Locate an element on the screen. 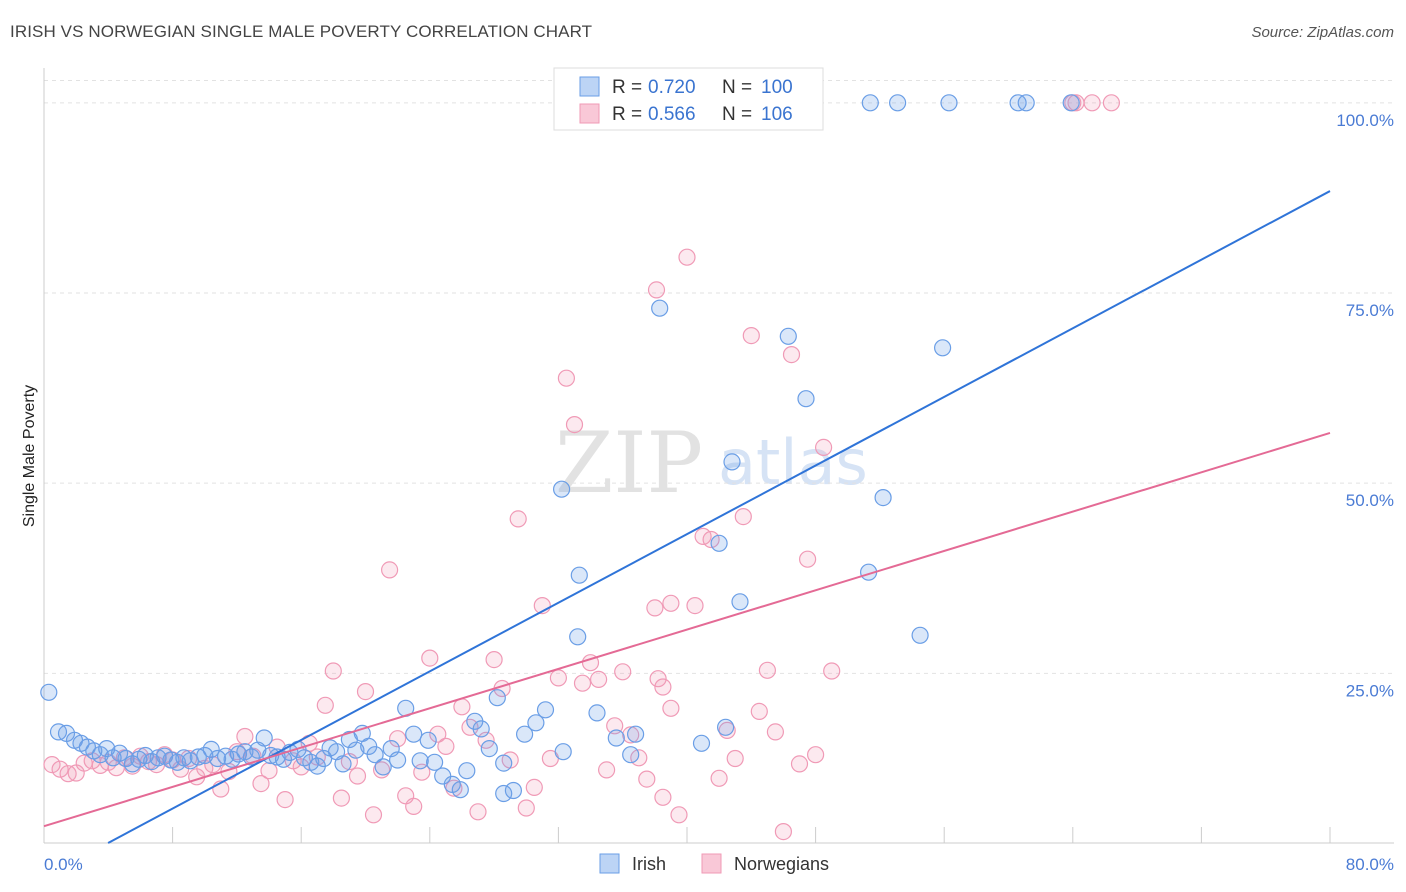 Image resolution: width=1406 pixels, height=892 pixels. y-tick-labels: 25.0% 50.0% 75.0% 100.0% is located at coordinates (1365, 406).